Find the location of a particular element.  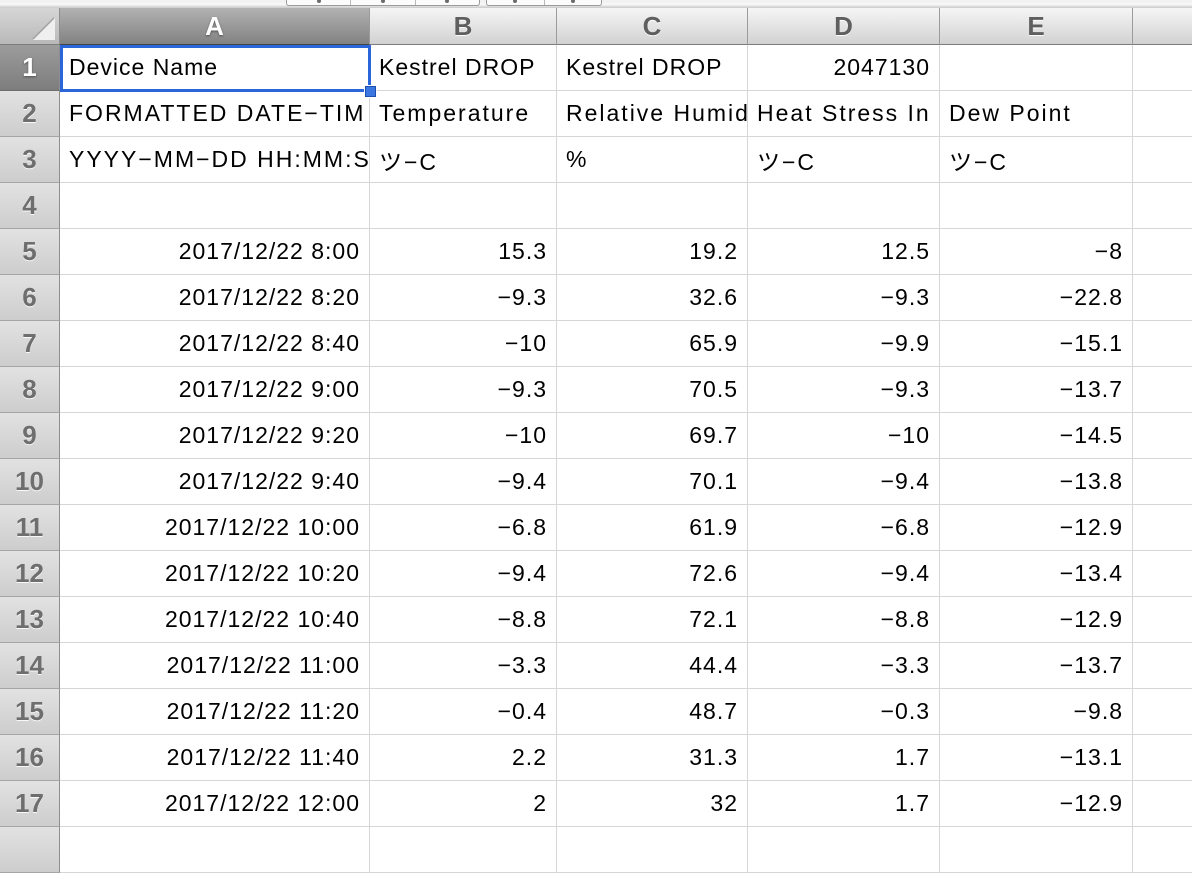

cell-A7: 2017/12/22 8:40 is located at coordinates (215, 344).